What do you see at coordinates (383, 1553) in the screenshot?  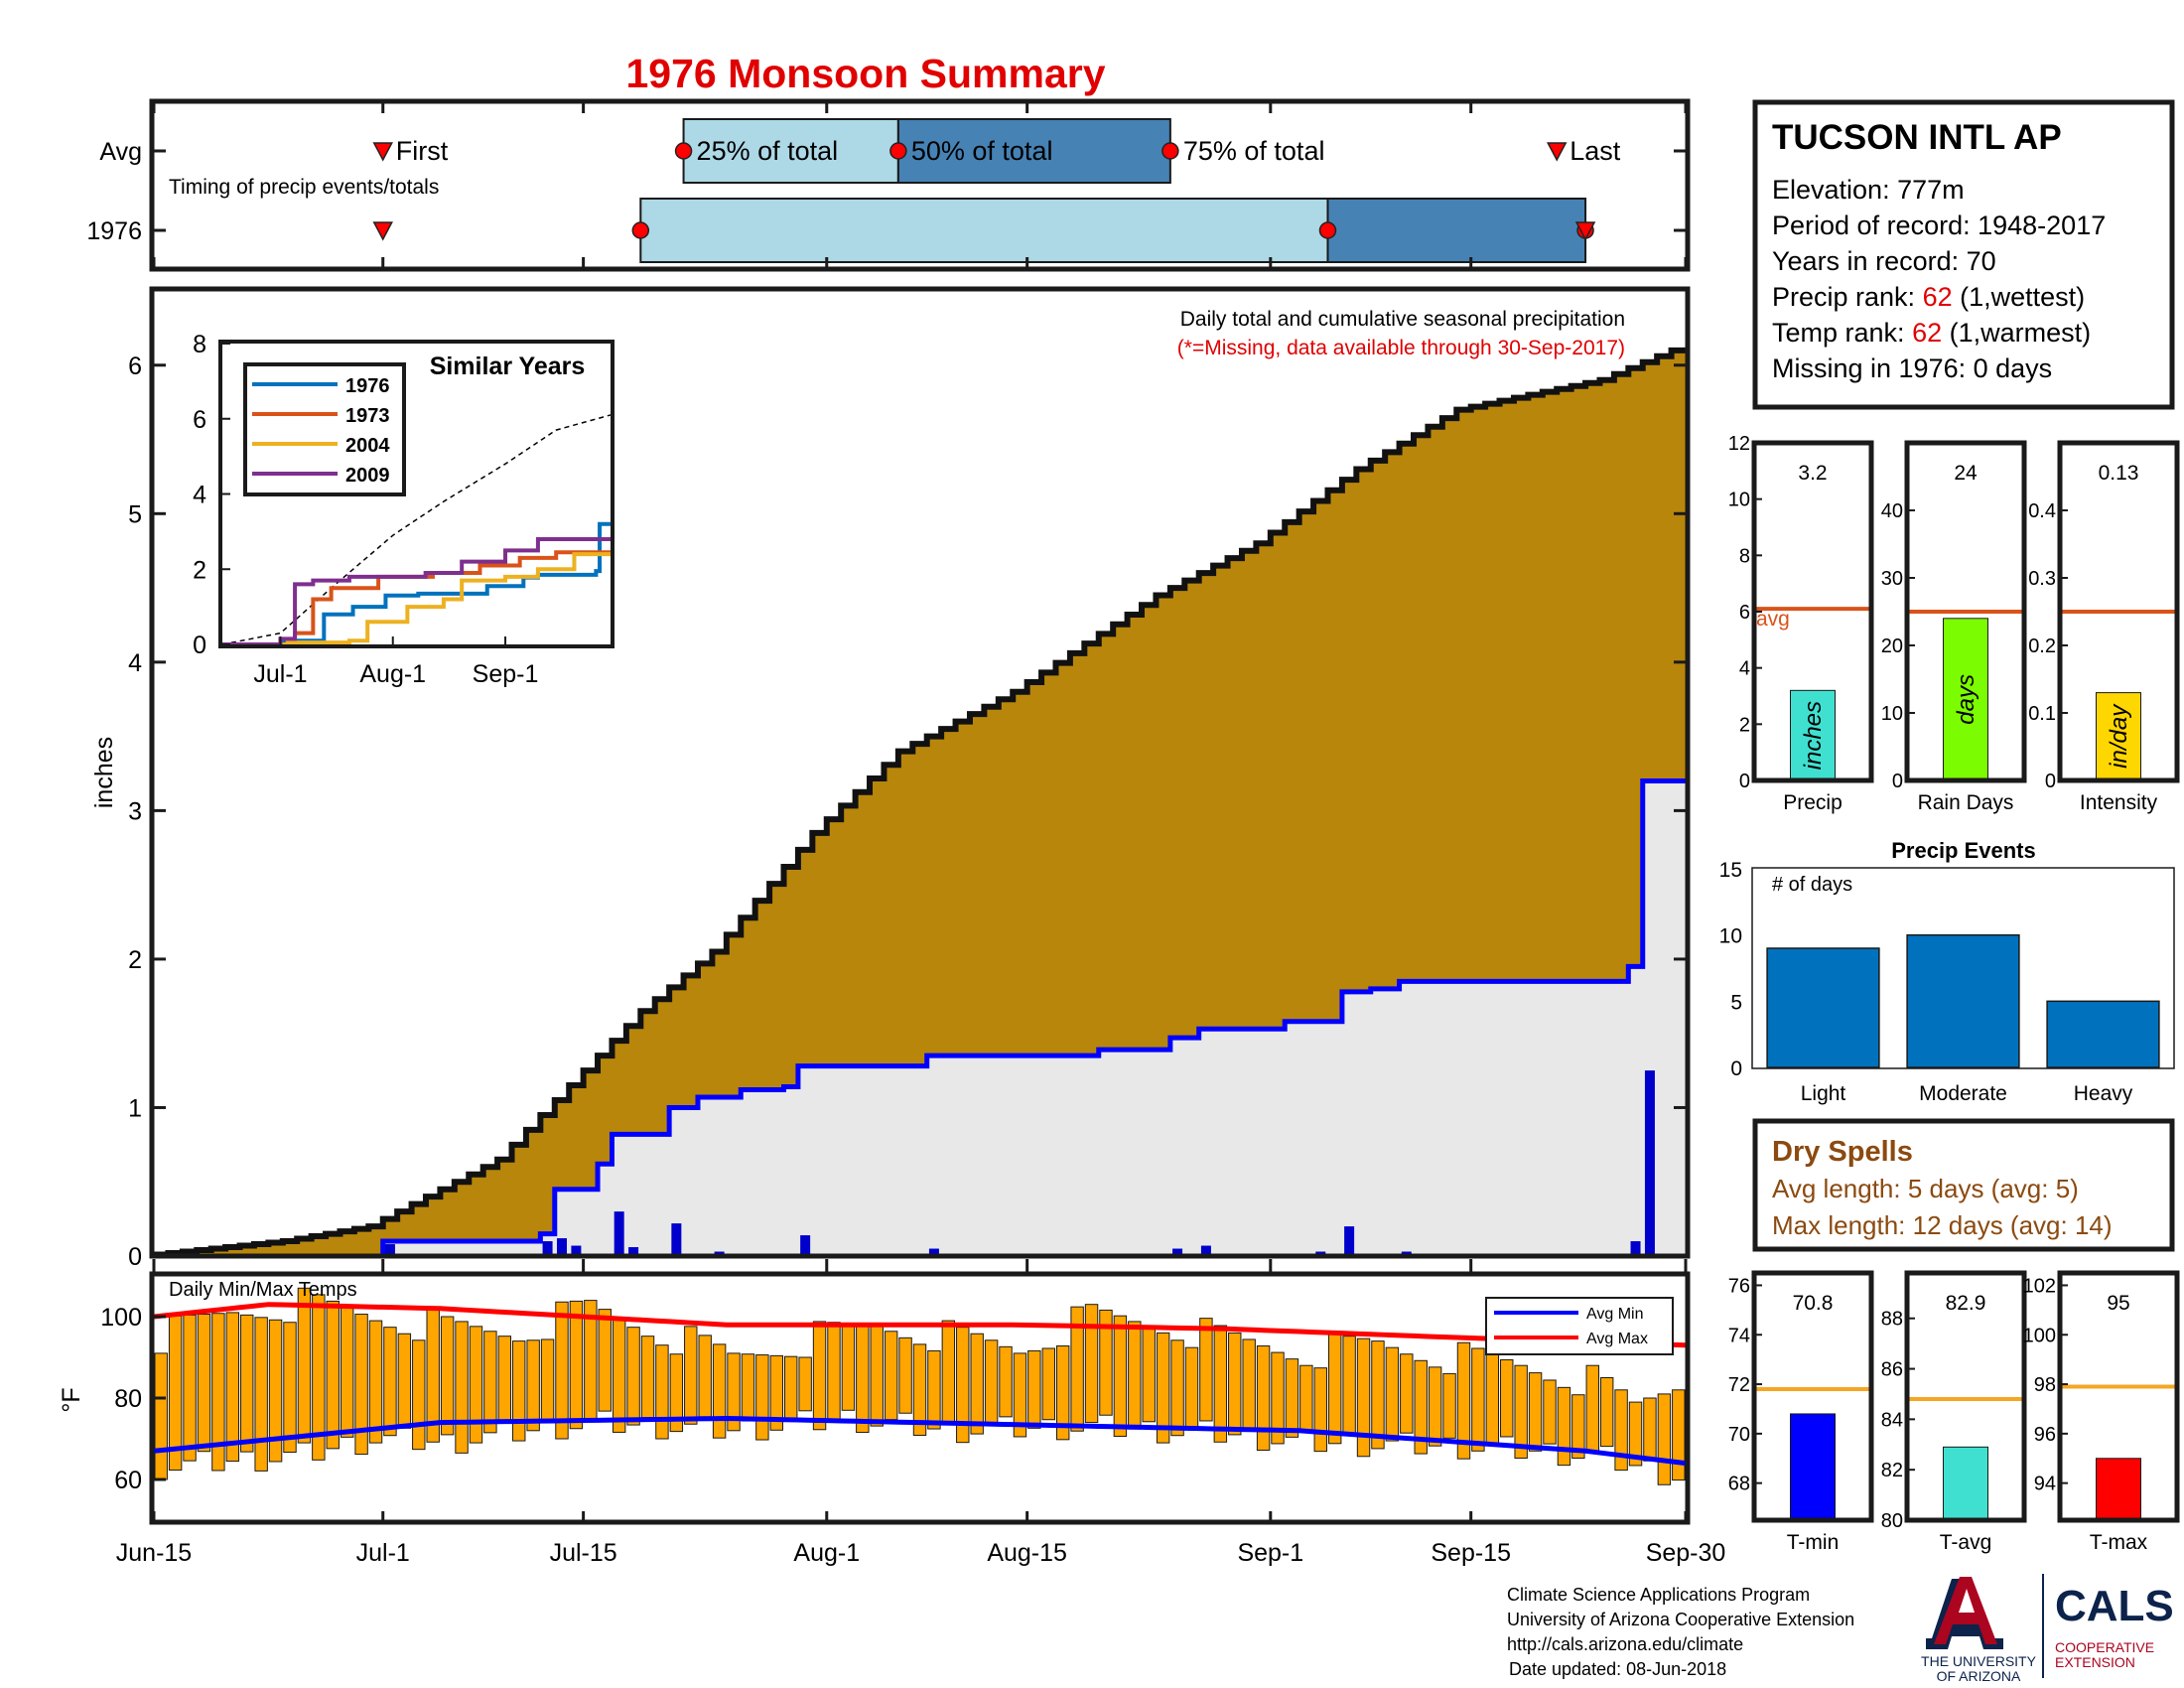 I see `date-xtick-label: Jul-1` at bounding box center [383, 1553].